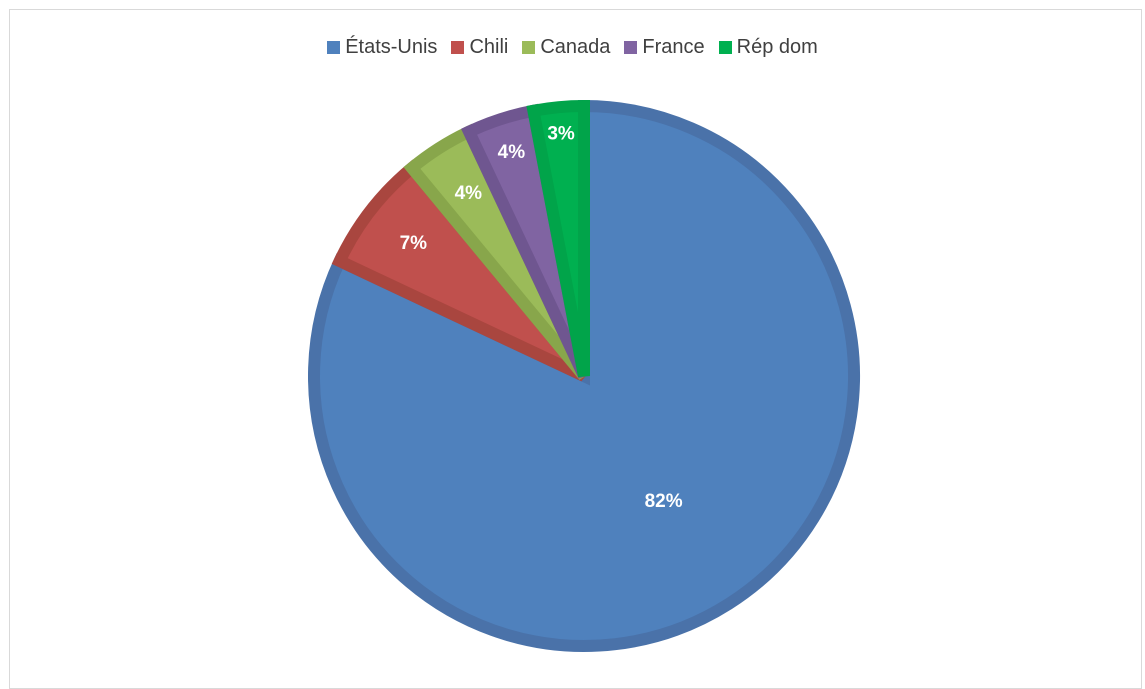  What do you see at coordinates (558, 238) in the screenshot?
I see `pie-slice` at bounding box center [558, 238].